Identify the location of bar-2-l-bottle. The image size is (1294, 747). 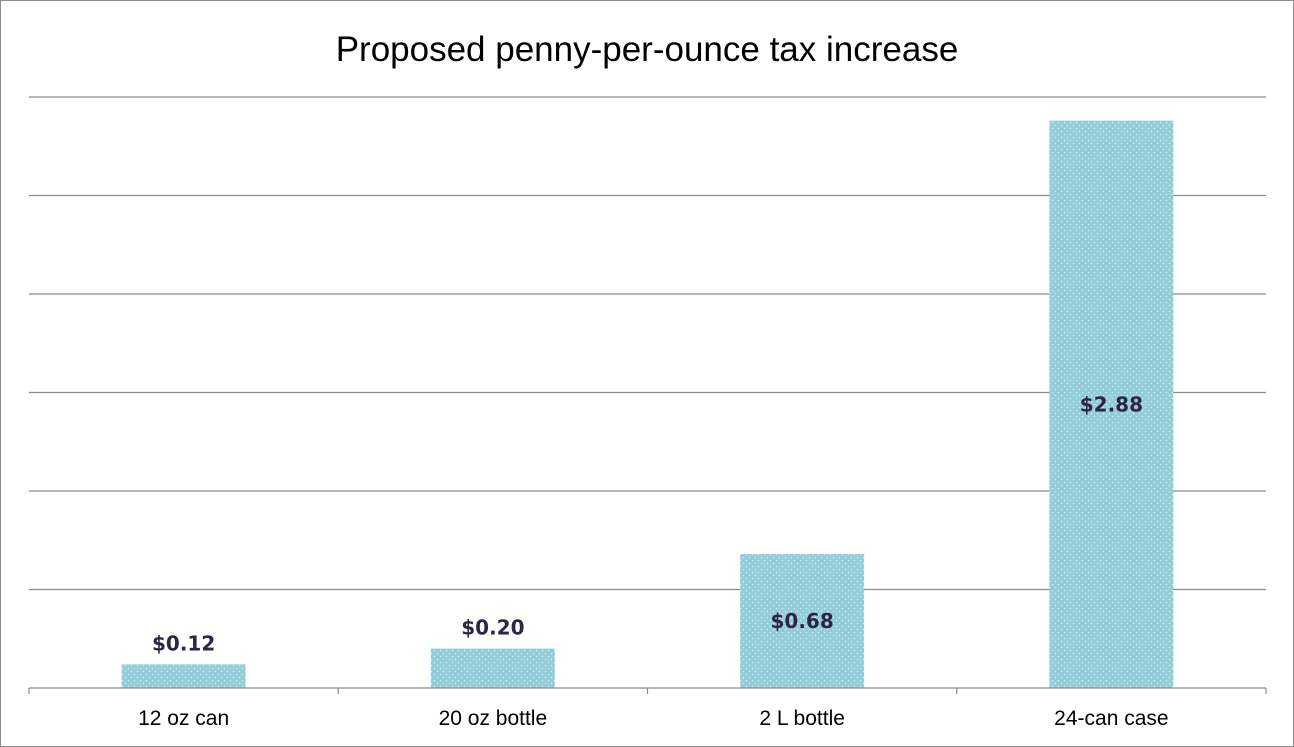
(802, 621).